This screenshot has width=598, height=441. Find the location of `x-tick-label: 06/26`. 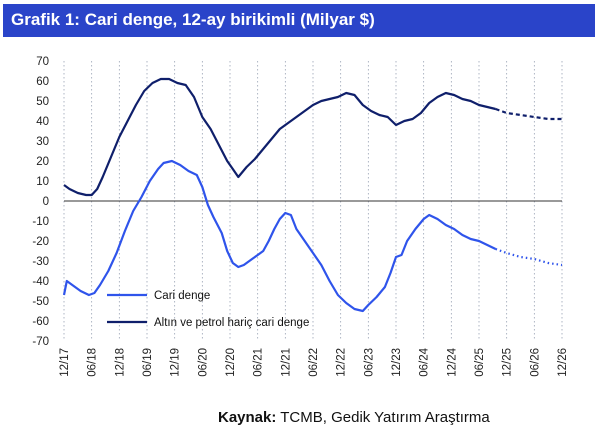

x-tick-label: 06/26 is located at coordinates (535, 362).